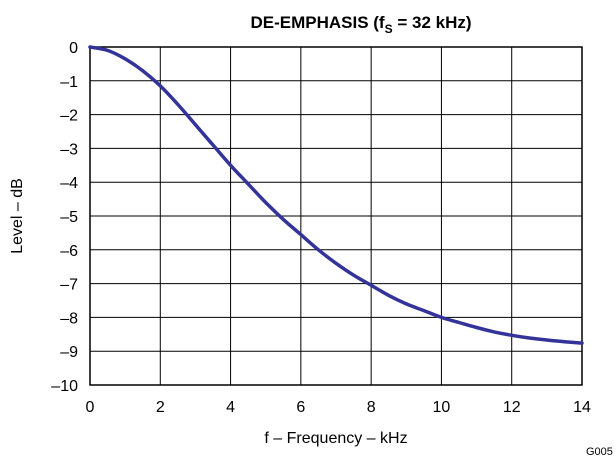 The height and width of the screenshot is (458, 616). I want to click on y-tick-labels: 0 –1 –2 –3 –4 –5 –6 –7 –8 –9 –10, so click(64, 217).